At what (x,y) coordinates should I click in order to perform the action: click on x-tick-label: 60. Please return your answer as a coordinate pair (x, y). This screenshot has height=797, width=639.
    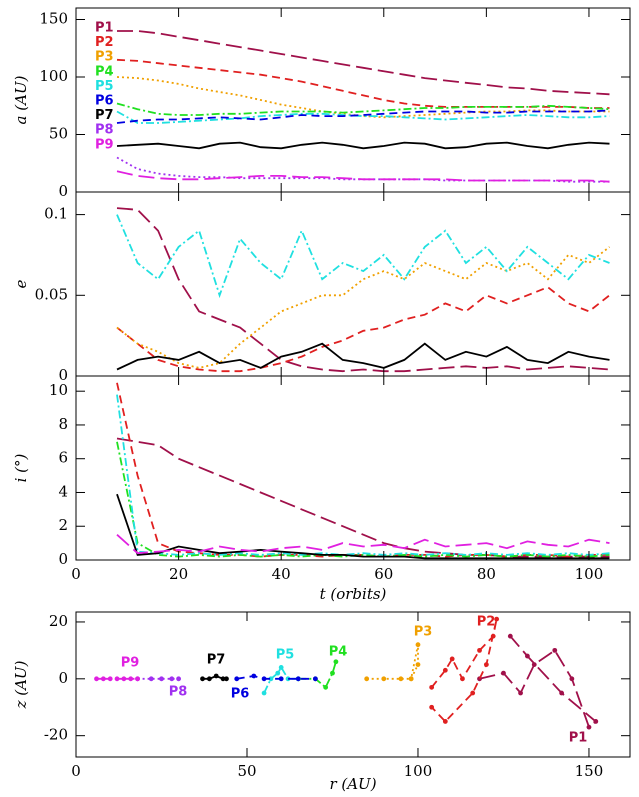
    Looking at the image, I should click on (383, 574).